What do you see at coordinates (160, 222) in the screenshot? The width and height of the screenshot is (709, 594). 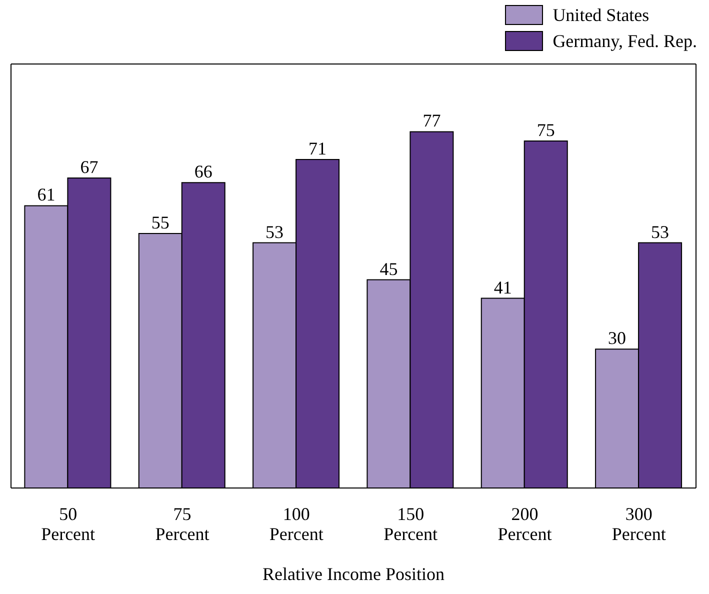 I see `data-label: 55` at bounding box center [160, 222].